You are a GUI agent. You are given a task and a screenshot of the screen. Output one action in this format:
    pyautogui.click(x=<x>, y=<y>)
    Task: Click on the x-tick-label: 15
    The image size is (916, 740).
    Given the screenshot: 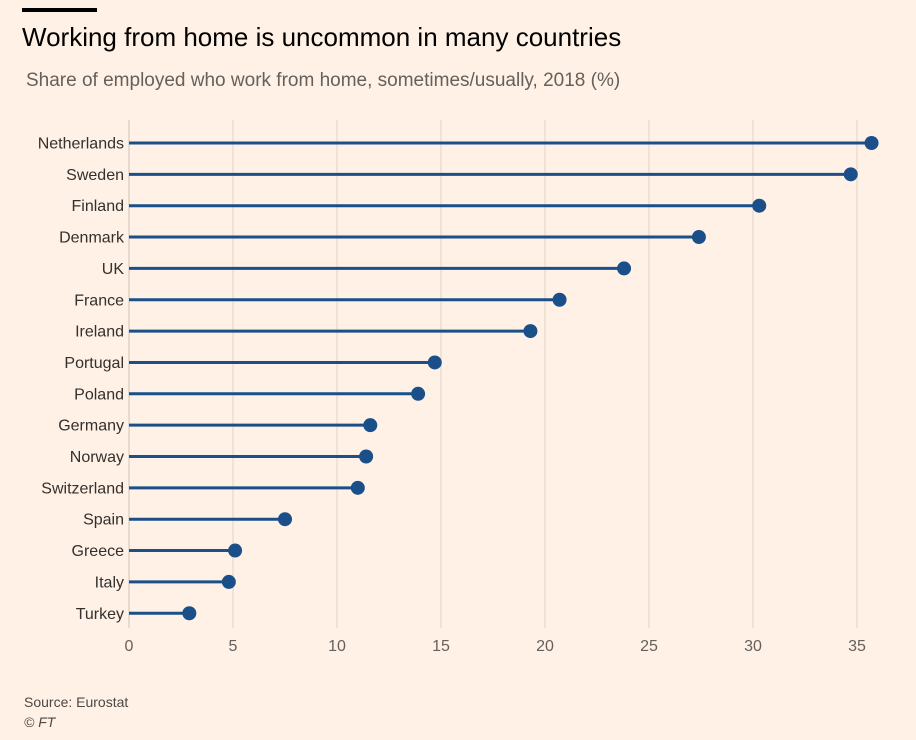 What is the action you would take?
    pyautogui.click(x=441, y=646)
    